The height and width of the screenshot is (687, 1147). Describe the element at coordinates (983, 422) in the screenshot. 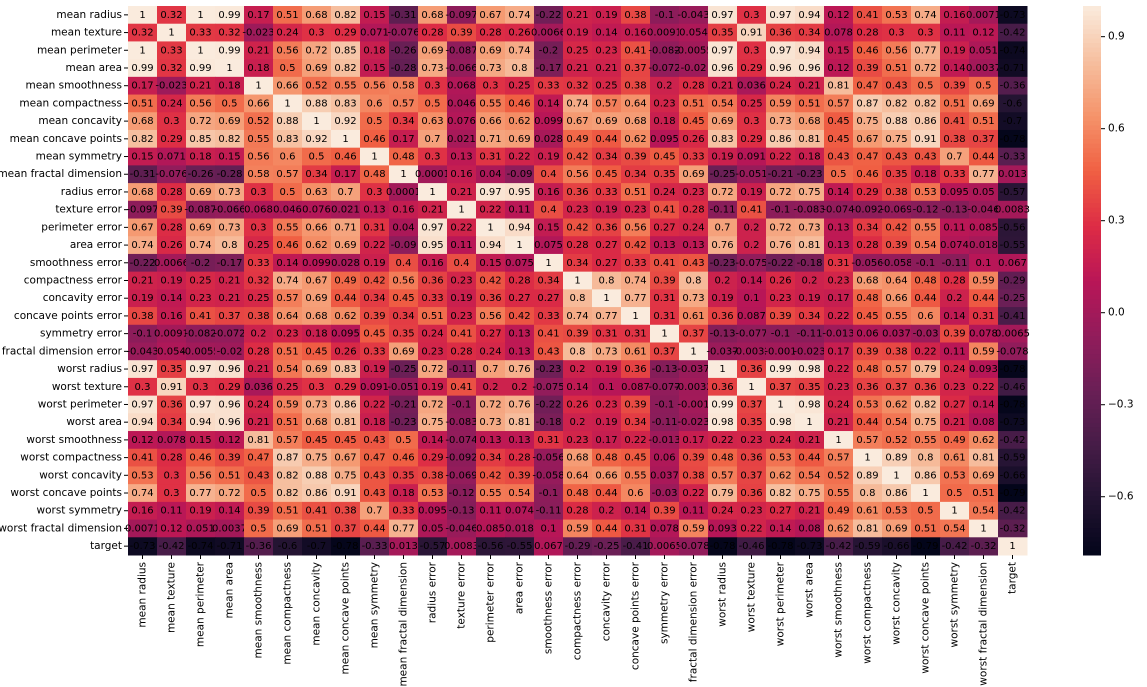

I see `cell-label: 0.08` at that location.